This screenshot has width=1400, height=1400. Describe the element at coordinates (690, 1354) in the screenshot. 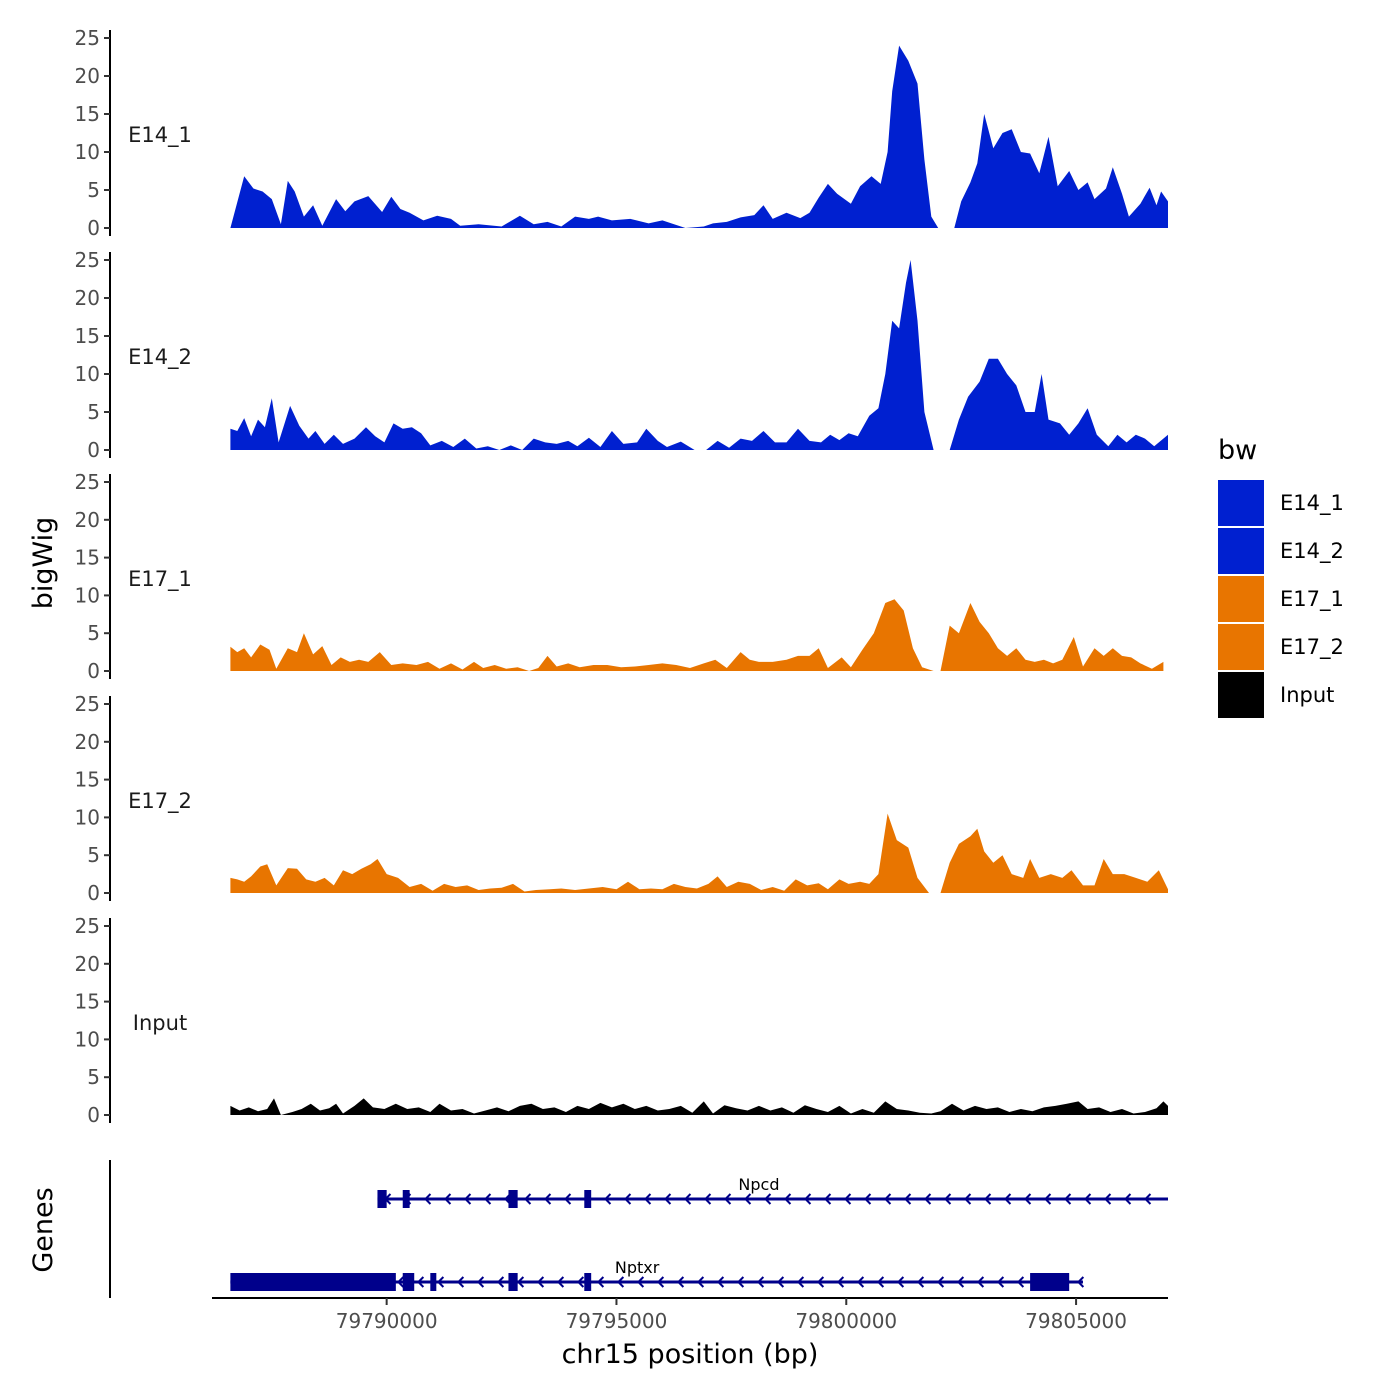

I see `x-axis-title: chr15 position (bp)` at that location.